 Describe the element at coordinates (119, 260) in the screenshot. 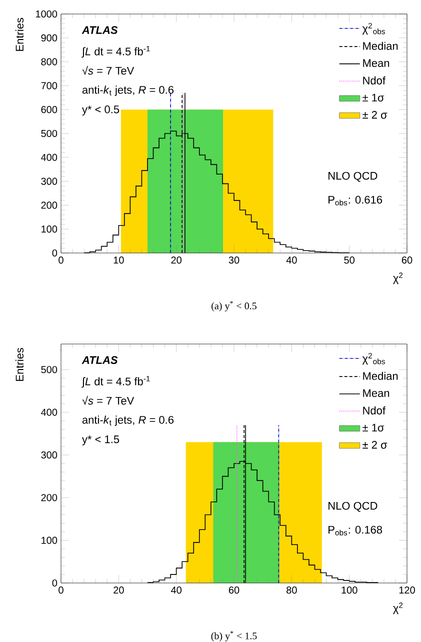

I see `x-tick-label: 10` at that location.